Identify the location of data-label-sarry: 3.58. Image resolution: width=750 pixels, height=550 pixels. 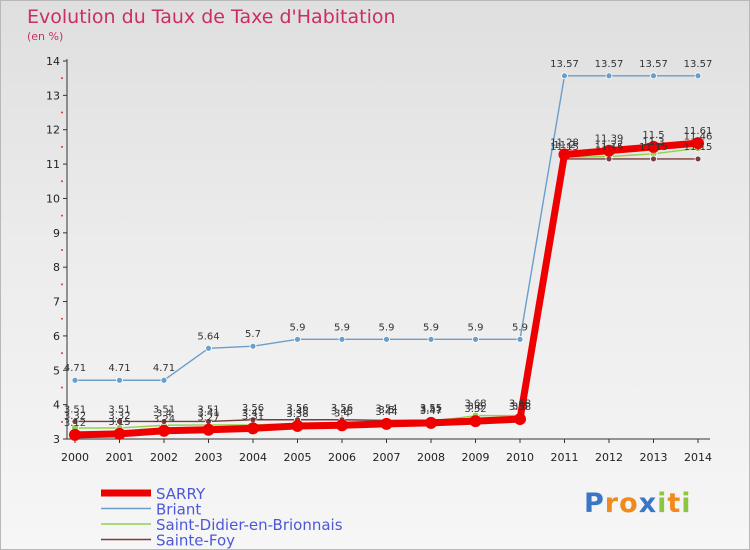
(520, 407).